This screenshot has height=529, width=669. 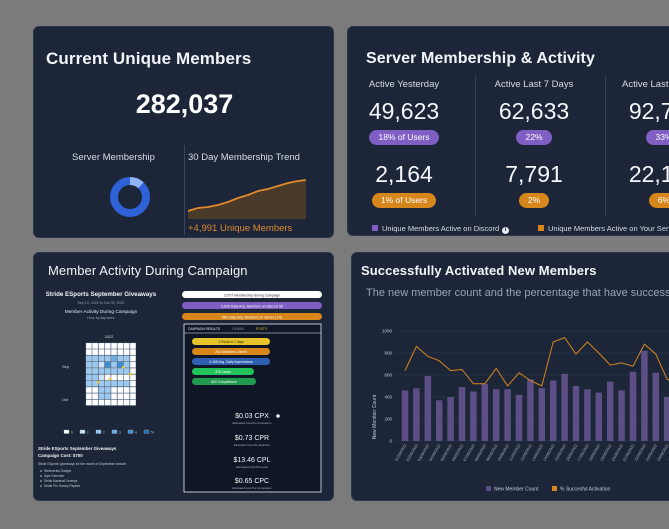 What do you see at coordinates (148, 270) in the screenshot?
I see `panel-title: Member Activity During Campaign` at bounding box center [148, 270].